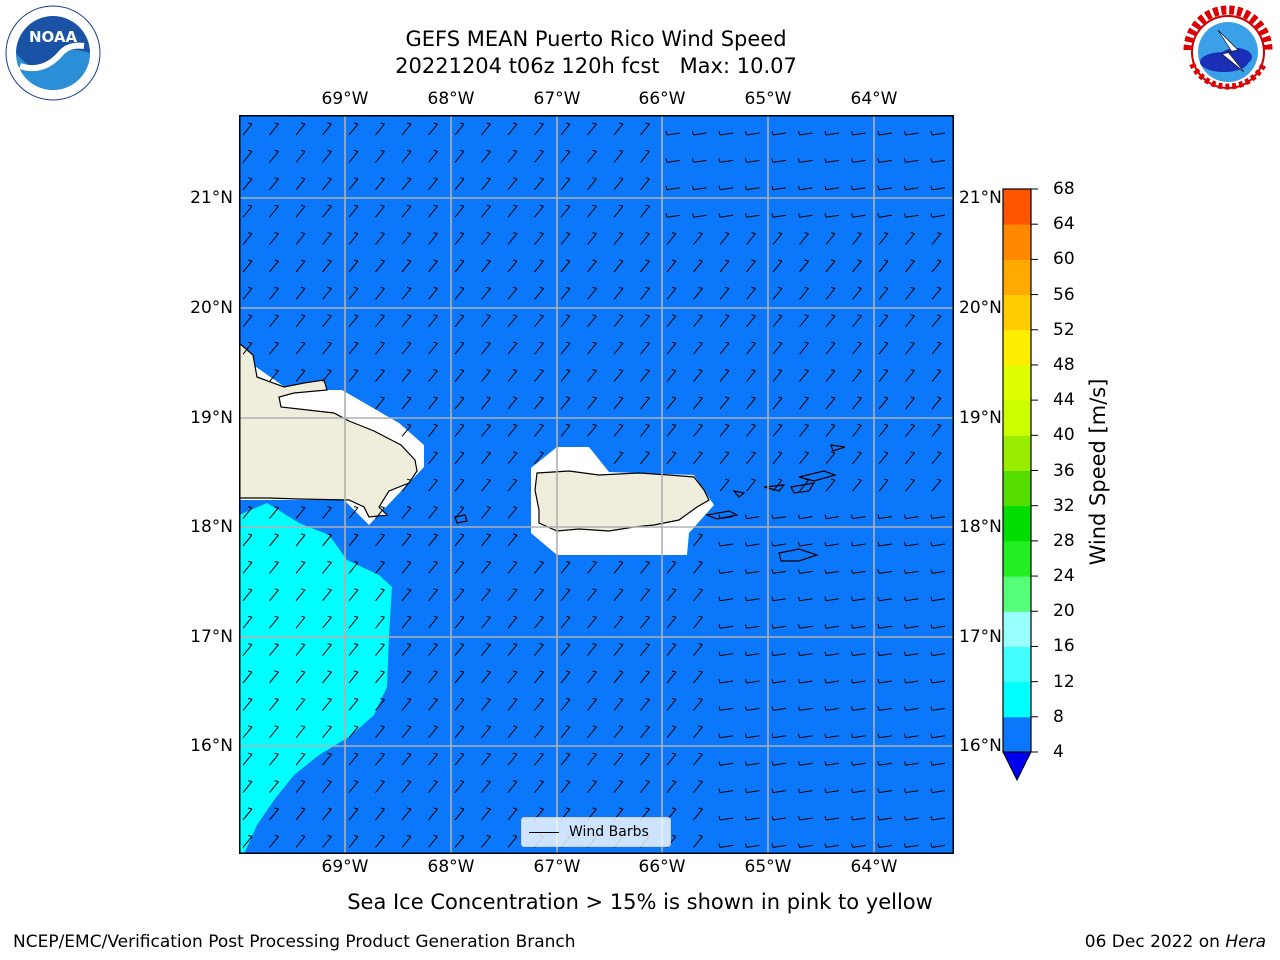 The height and width of the screenshot is (960, 1280). I want to click on lon-label-bottom: 69°W, so click(345, 867).